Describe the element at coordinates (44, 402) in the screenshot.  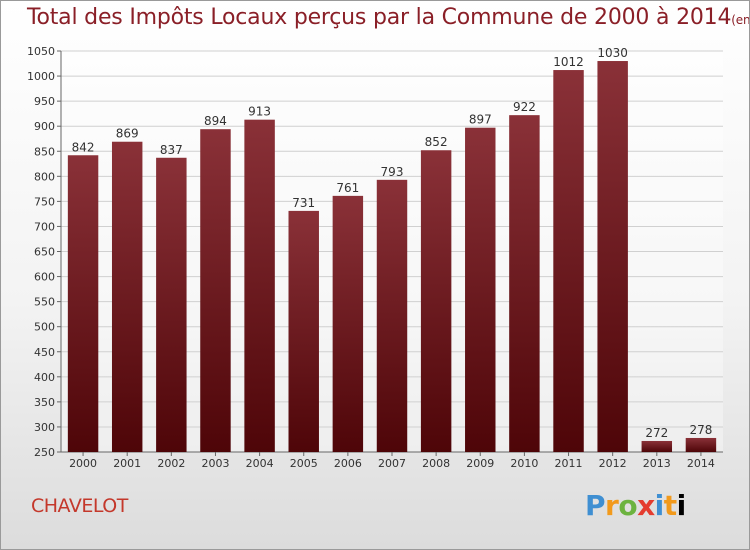
I see `y-tick-label: 350` at that location.